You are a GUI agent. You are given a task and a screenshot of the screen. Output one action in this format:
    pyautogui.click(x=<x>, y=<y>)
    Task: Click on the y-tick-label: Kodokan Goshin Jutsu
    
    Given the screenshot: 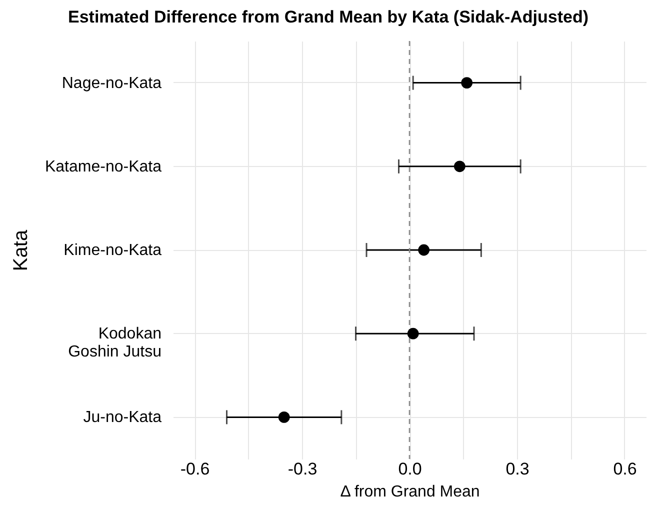 What is the action you would take?
    pyautogui.click(x=115, y=343)
    